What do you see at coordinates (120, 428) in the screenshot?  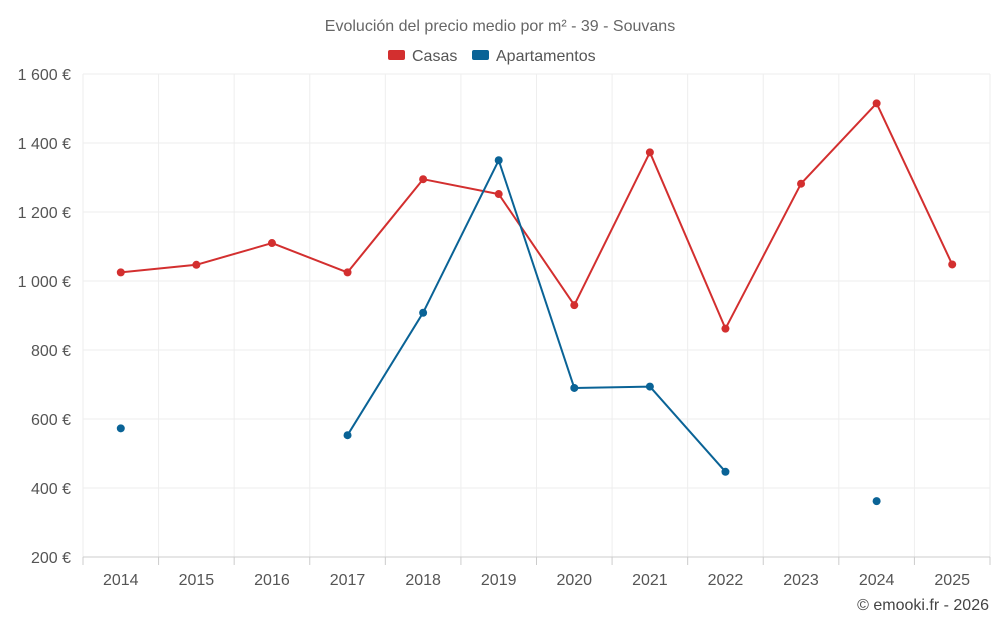 I see `point-apartamentos-2014` at bounding box center [120, 428].